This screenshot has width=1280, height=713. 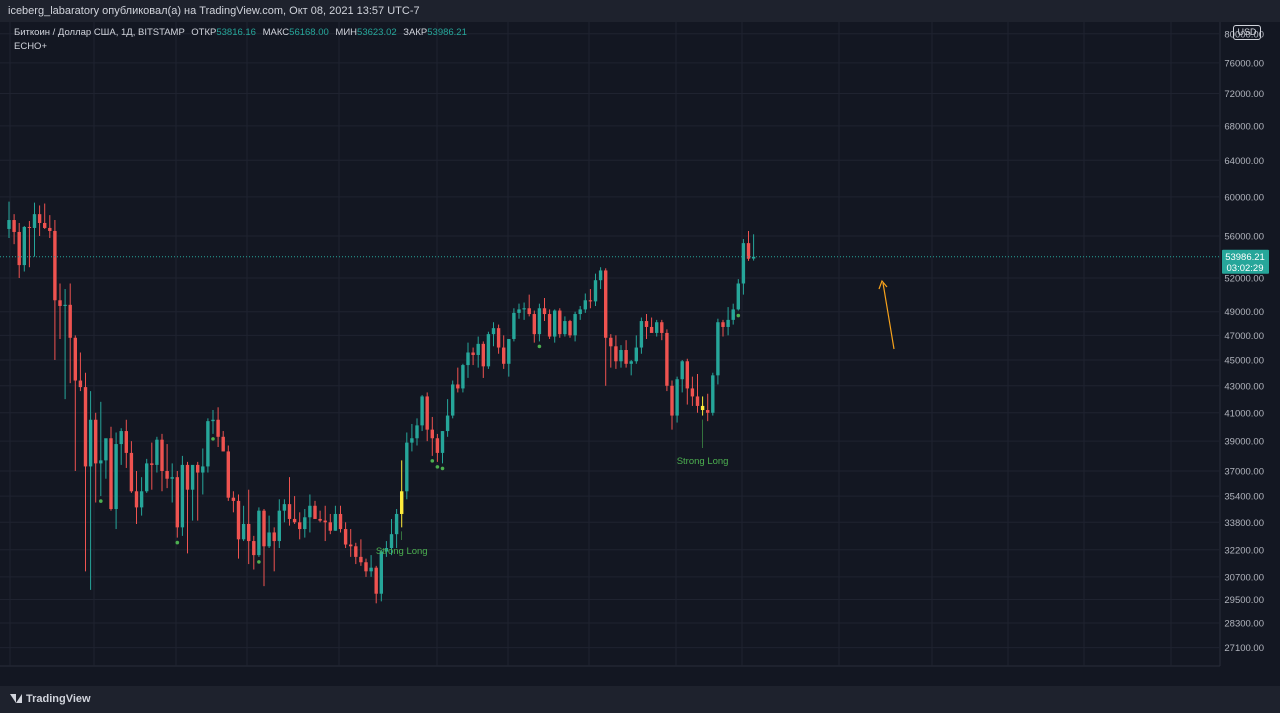 I want to click on y-tick-label: 27100.00, so click(x=1244, y=648).